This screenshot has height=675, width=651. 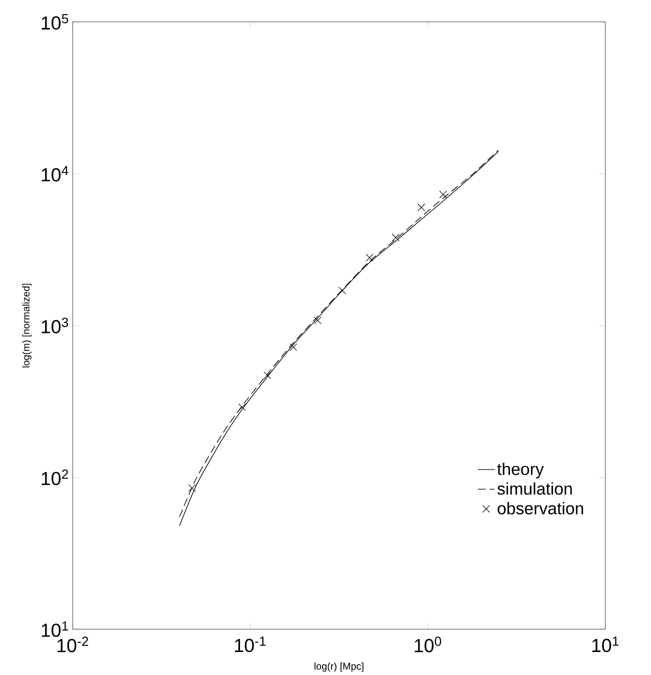 What do you see at coordinates (339, 667) in the screenshot?
I see `x-axis-title: log(r) [Mpc]` at bounding box center [339, 667].